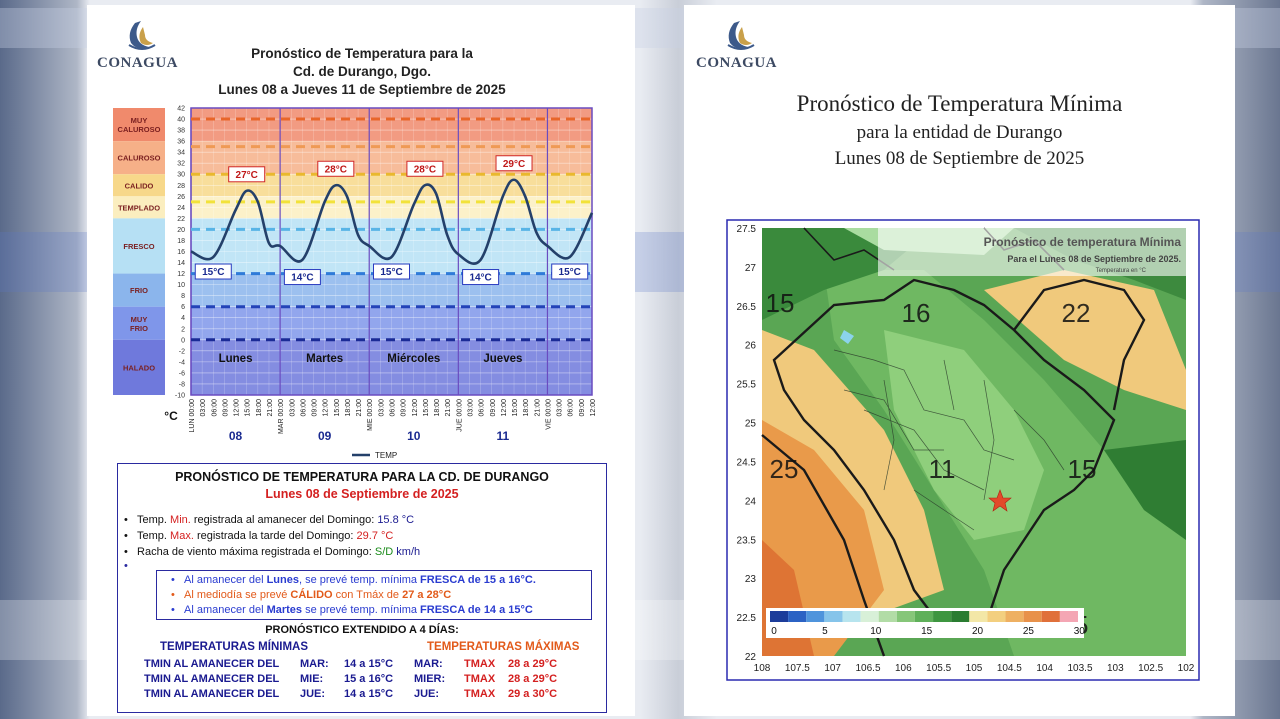 The width and height of the screenshot is (1280, 719). I want to click on durango-state-border, so click(944, 455).